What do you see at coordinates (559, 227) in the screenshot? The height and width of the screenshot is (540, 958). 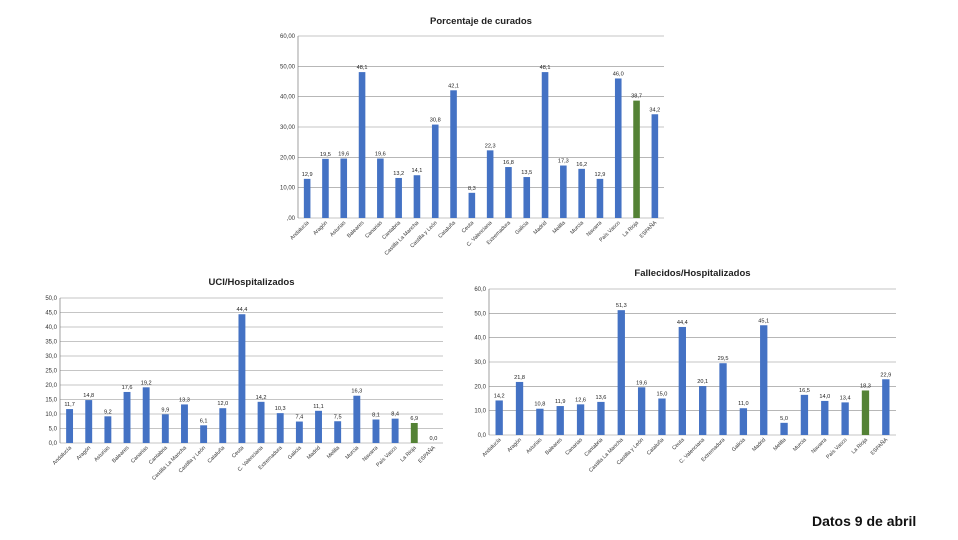 I see `category-label: Melilla` at bounding box center [559, 227].